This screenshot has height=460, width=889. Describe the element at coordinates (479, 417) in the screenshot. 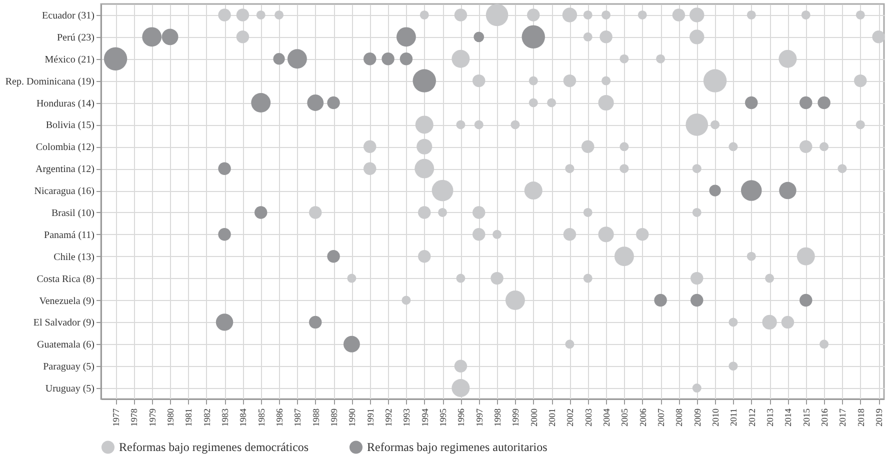

I see `x-tick-label: 1997` at that location.